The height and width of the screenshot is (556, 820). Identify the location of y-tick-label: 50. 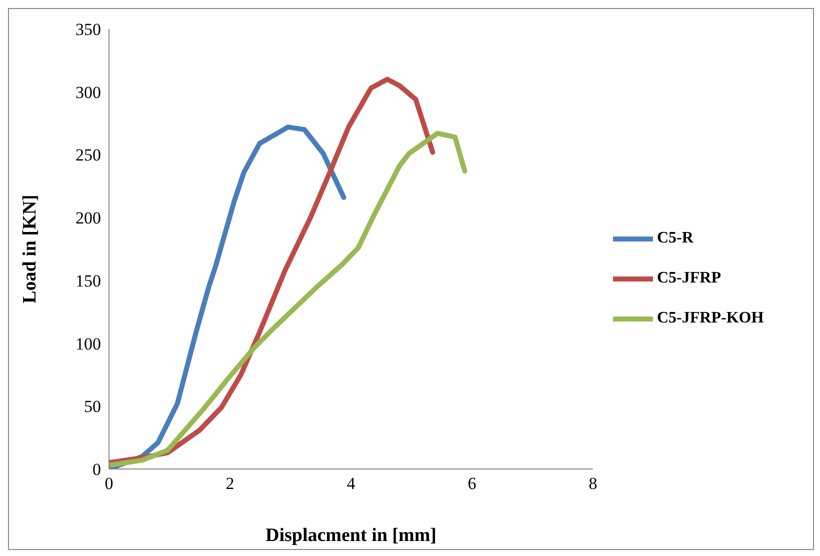
(92, 406).